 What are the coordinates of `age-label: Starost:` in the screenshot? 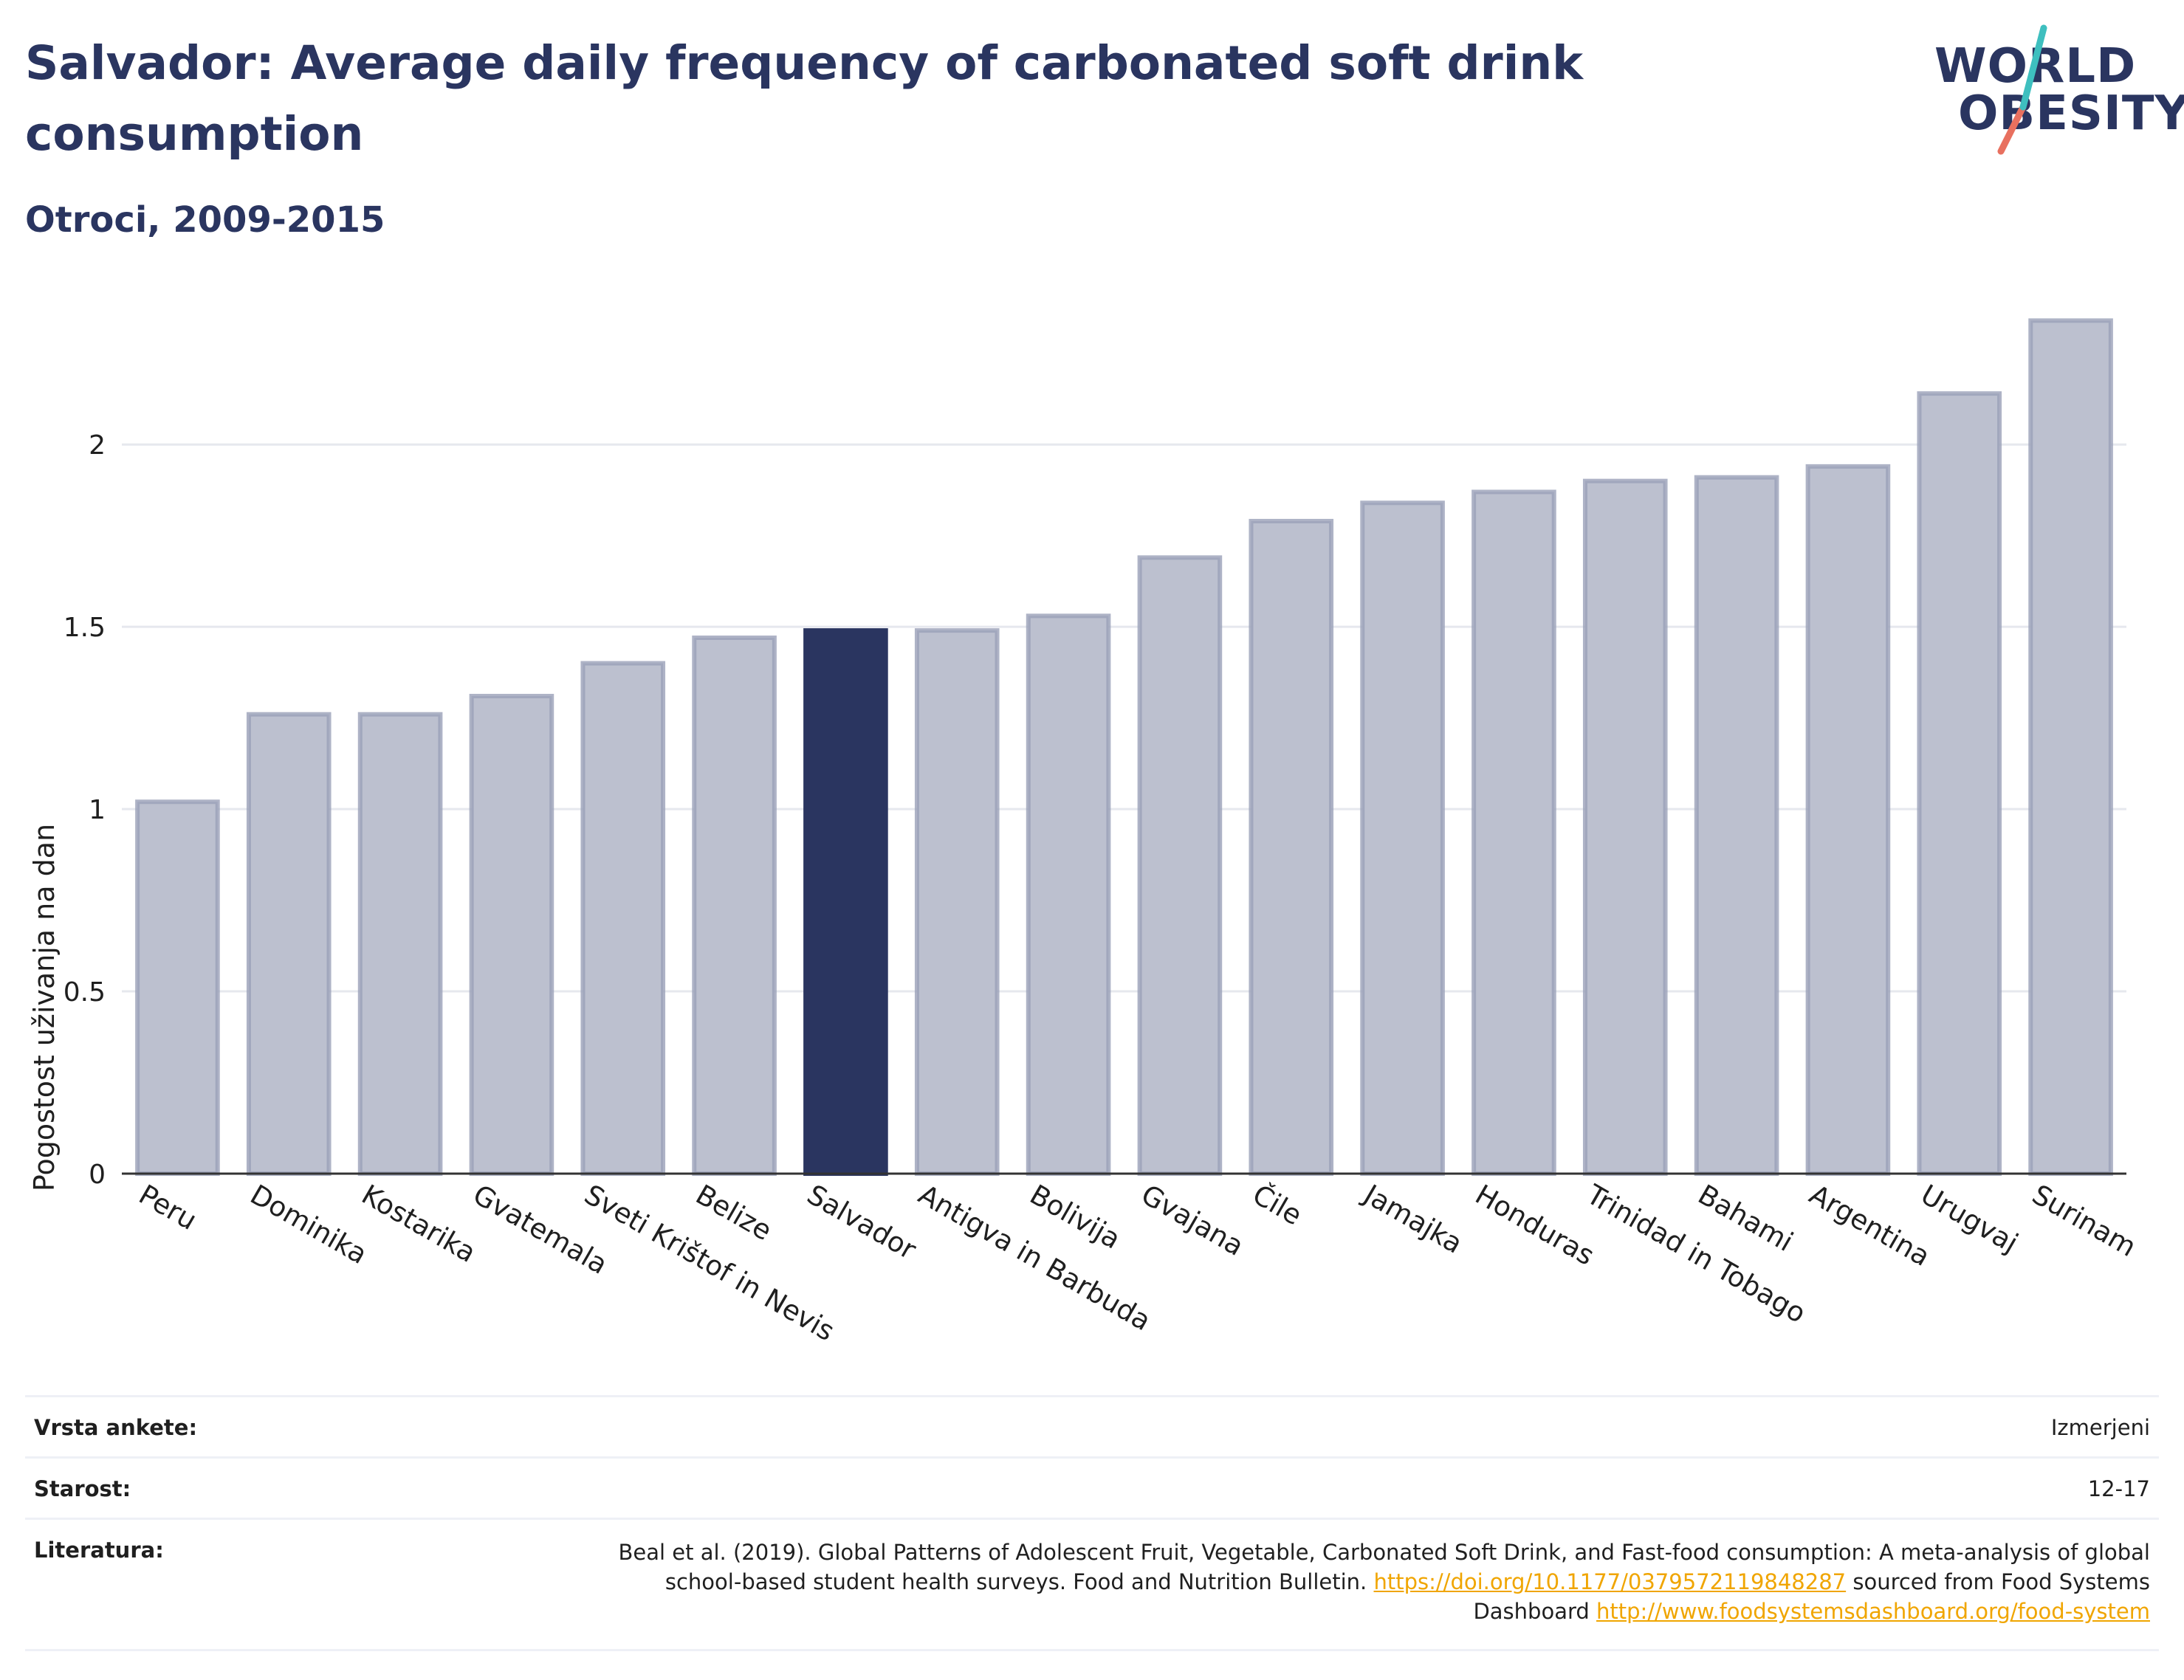 It's located at (83, 1489).